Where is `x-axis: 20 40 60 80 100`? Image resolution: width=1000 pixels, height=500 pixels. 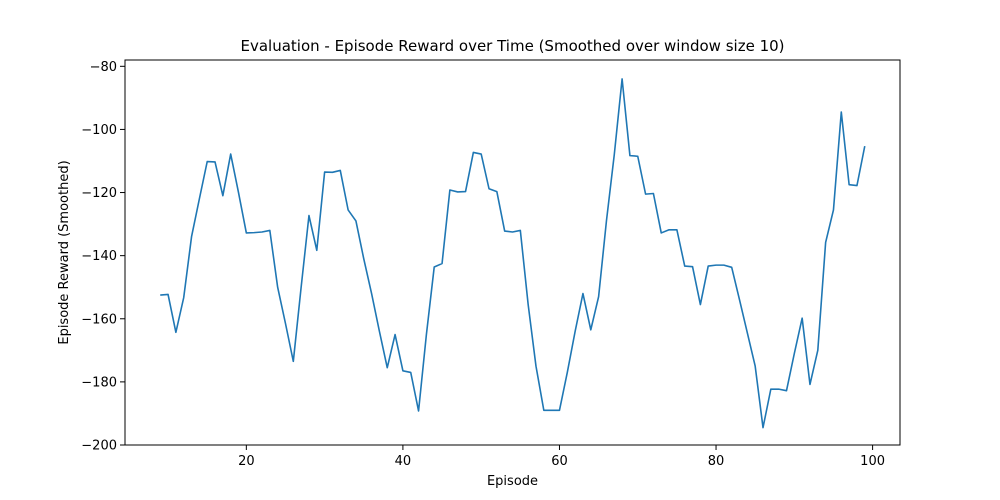 x-axis: 20 40 60 80 100 is located at coordinates (561, 457).